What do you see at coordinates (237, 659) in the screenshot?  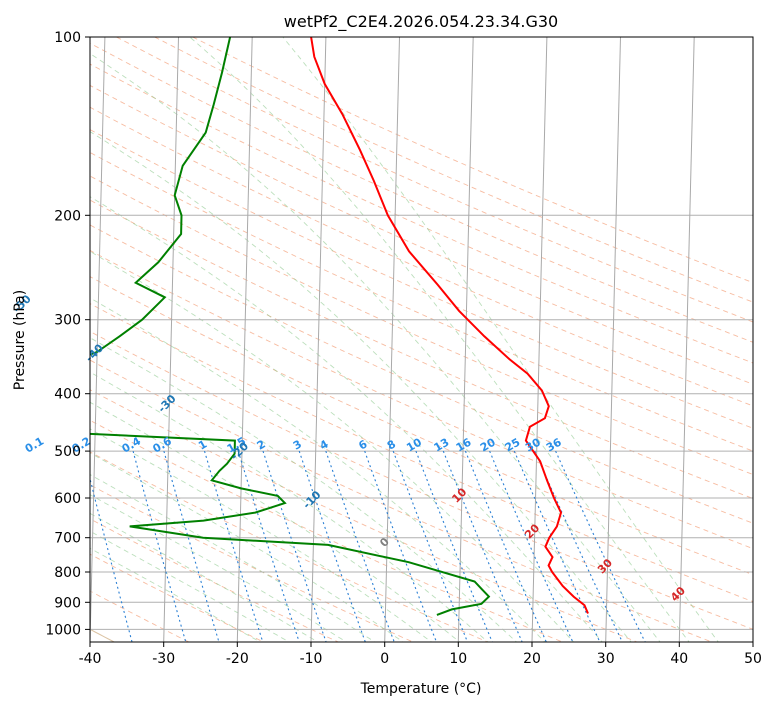 I see `x-tick-label: -20` at bounding box center [237, 659].